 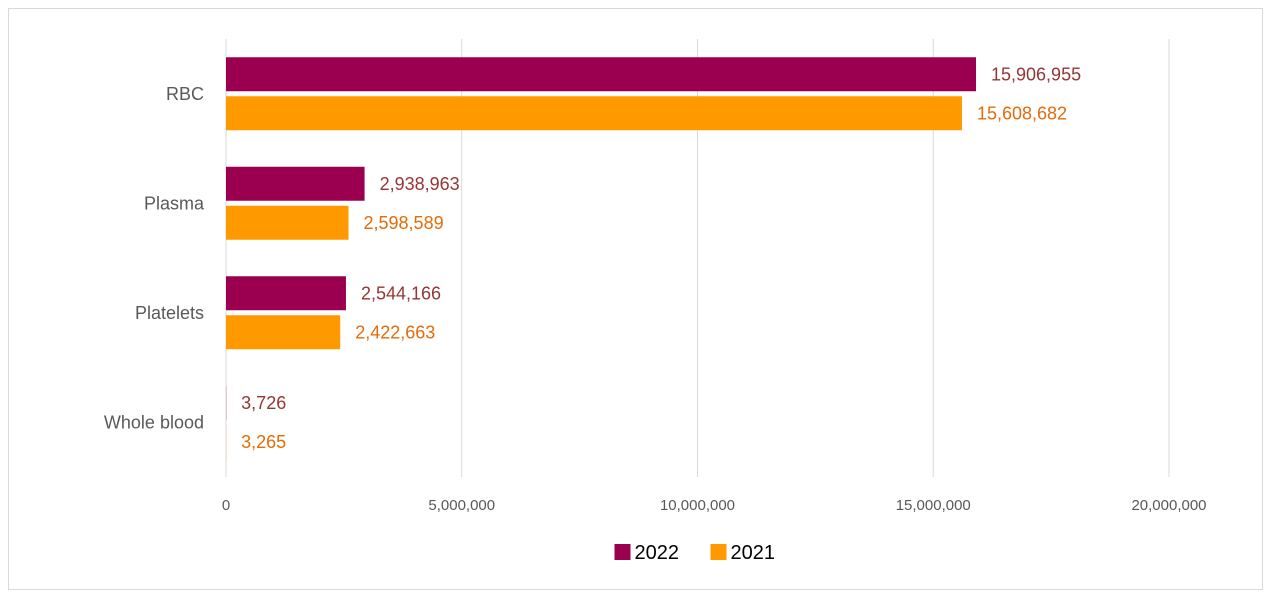 I want to click on legend-swatch-2022, so click(x=622, y=552).